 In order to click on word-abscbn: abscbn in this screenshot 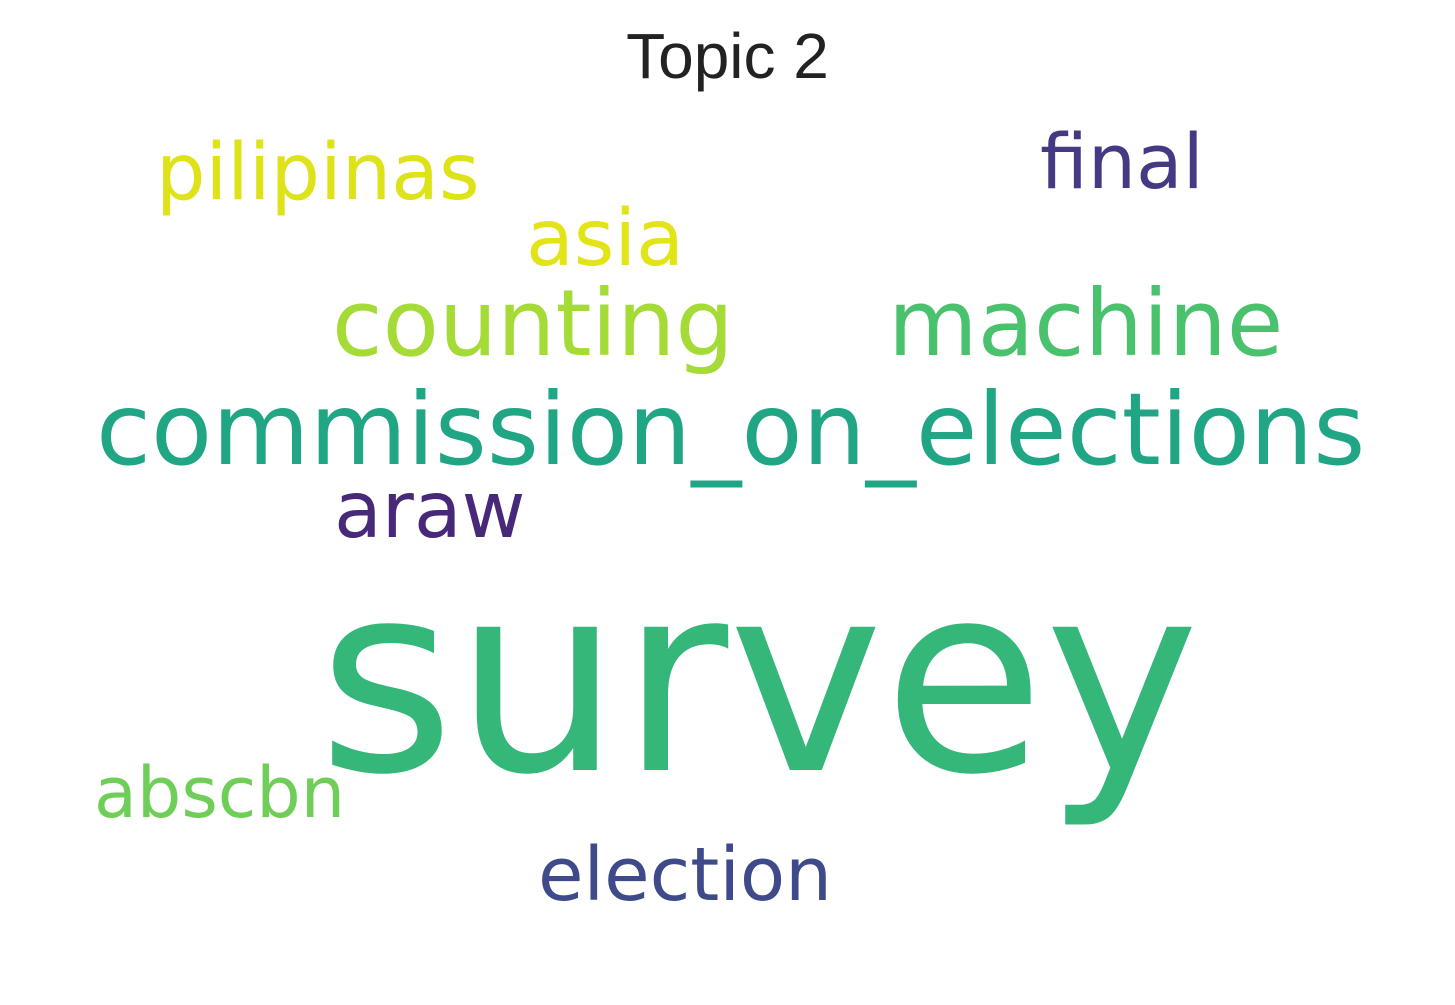, I will do `click(220, 793)`.